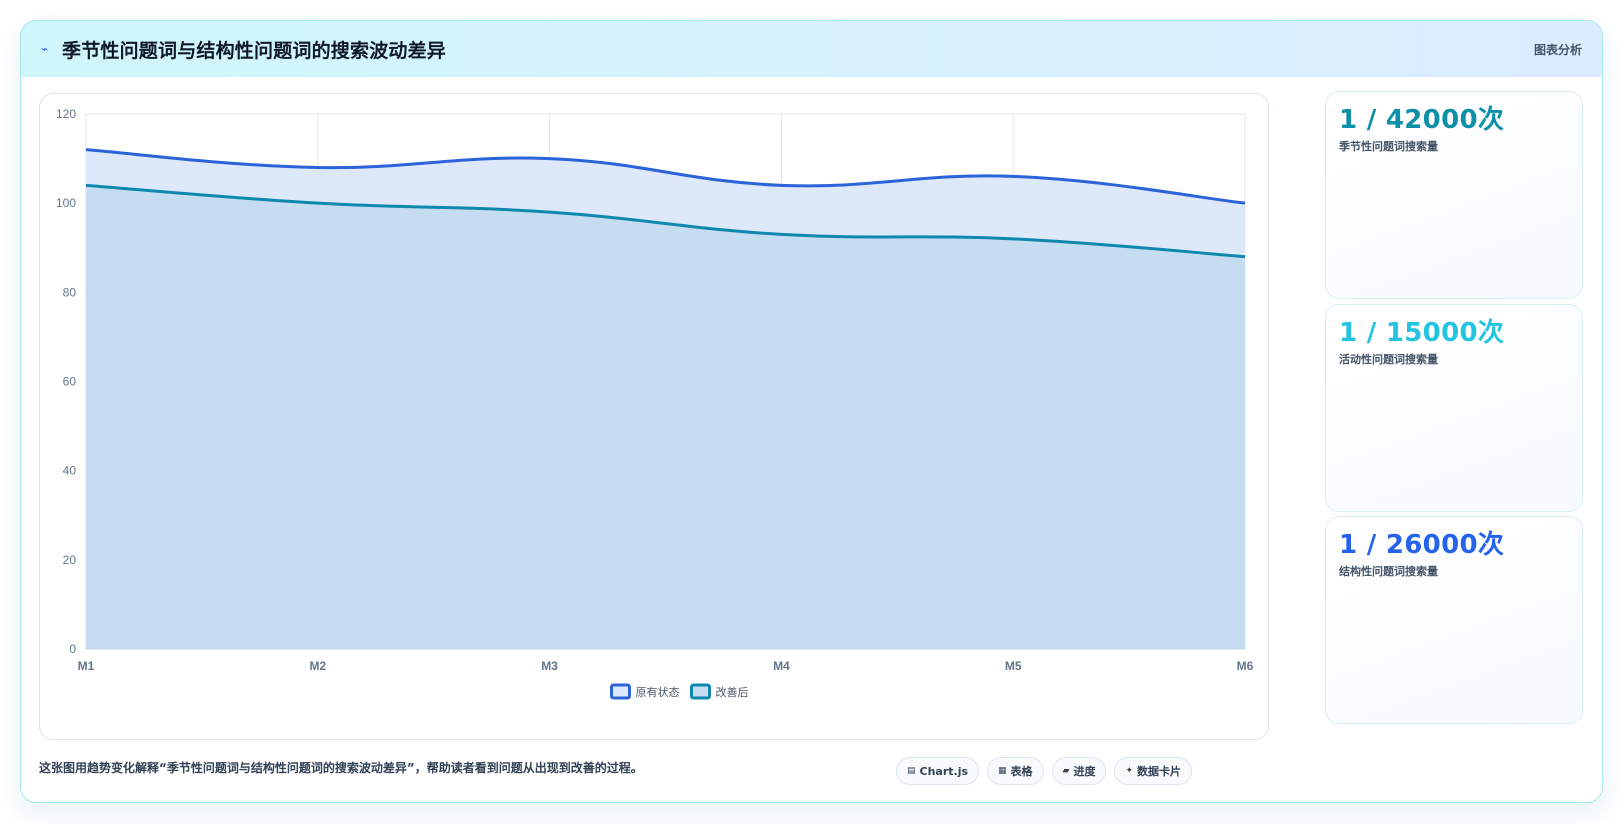 The width and height of the screenshot is (1624, 824). Describe the element at coordinates (811, 49) in the screenshot. I see `card-header: ⌁ 季节性问题词与结构性问题词的搜索波动差异 图表分析` at that location.